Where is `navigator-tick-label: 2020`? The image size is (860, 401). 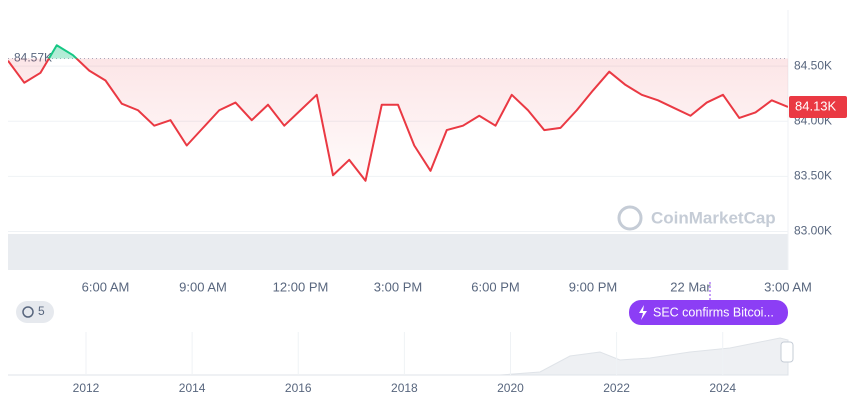
navigator-tick-label: 2020 is located at coordinates (510, 388).